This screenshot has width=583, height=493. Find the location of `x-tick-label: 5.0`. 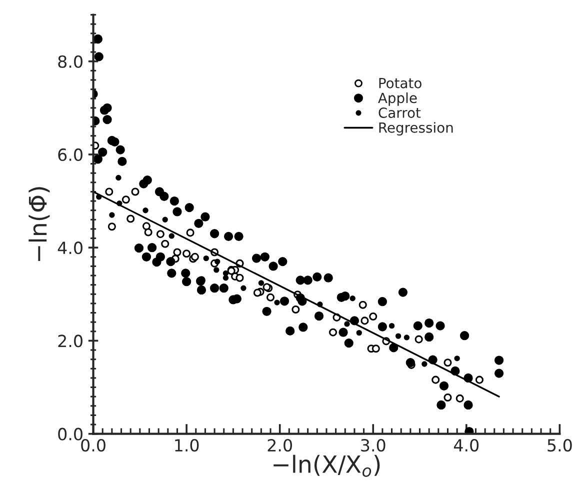

x-tick-label: 5.0 is located at coordinates (560, 445).